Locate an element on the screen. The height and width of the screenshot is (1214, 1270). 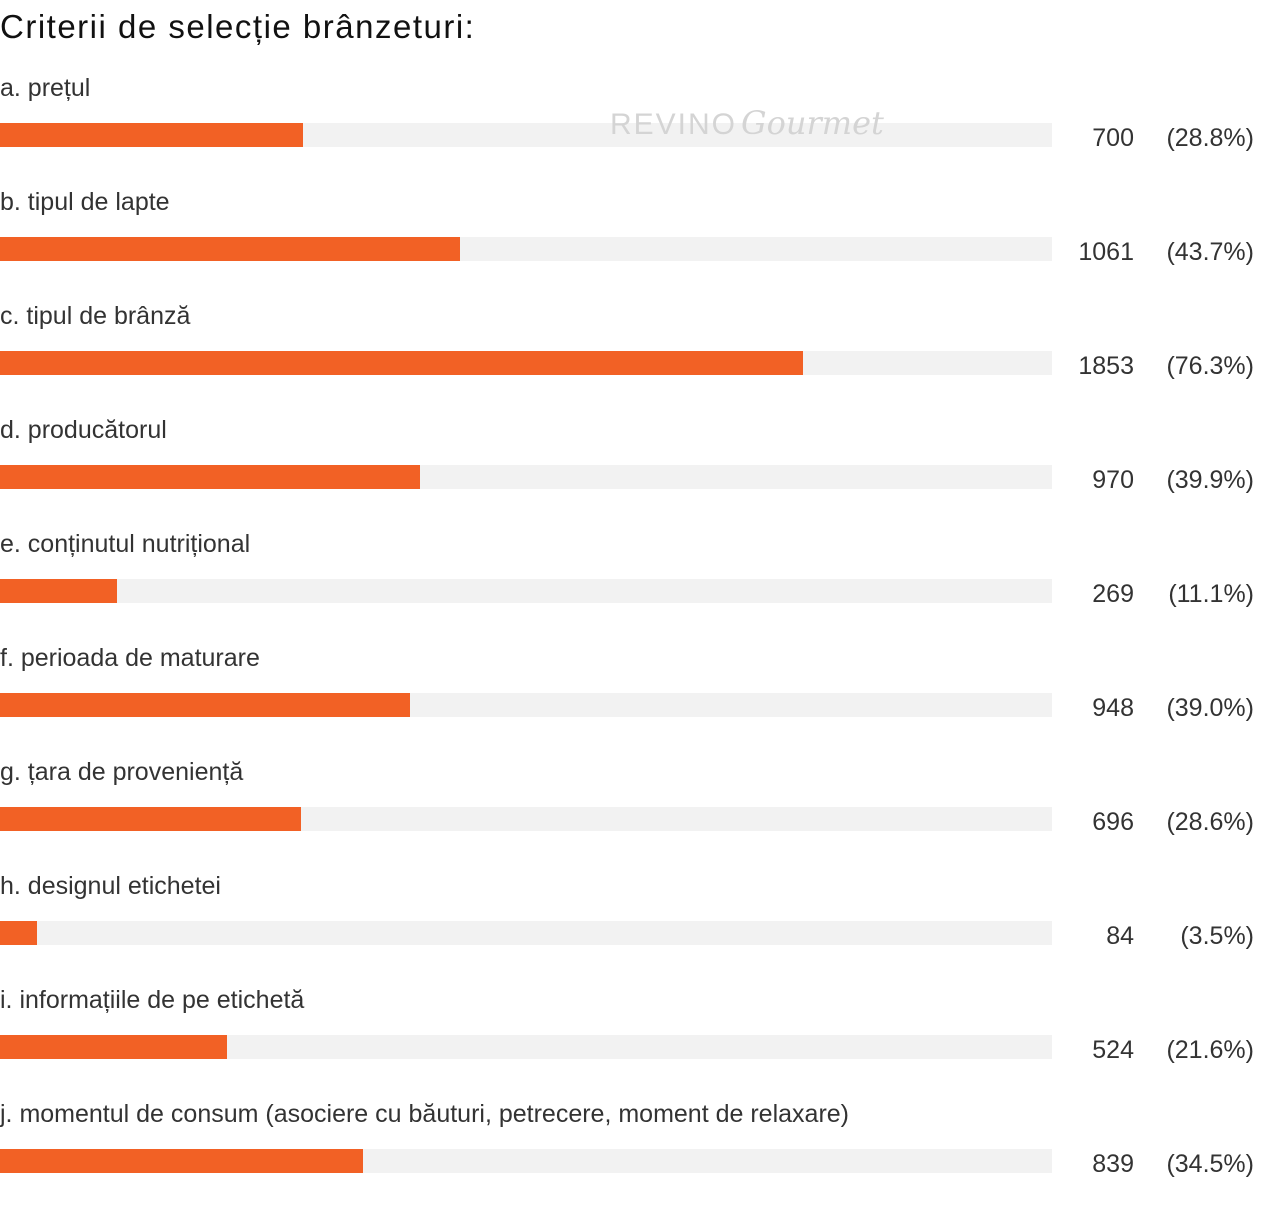
bar-row: i. informațiile de pe etichetă 524 (21.6%) is located at coordinates (635, 1043).